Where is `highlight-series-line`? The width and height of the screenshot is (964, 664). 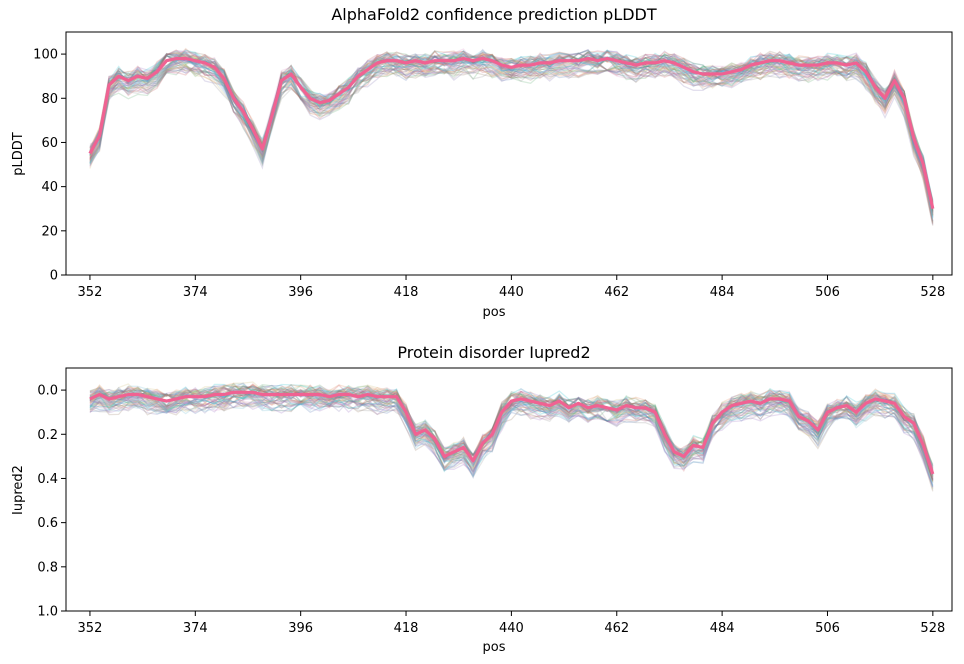 highlight-series-line is located at coordinates (512, 432).